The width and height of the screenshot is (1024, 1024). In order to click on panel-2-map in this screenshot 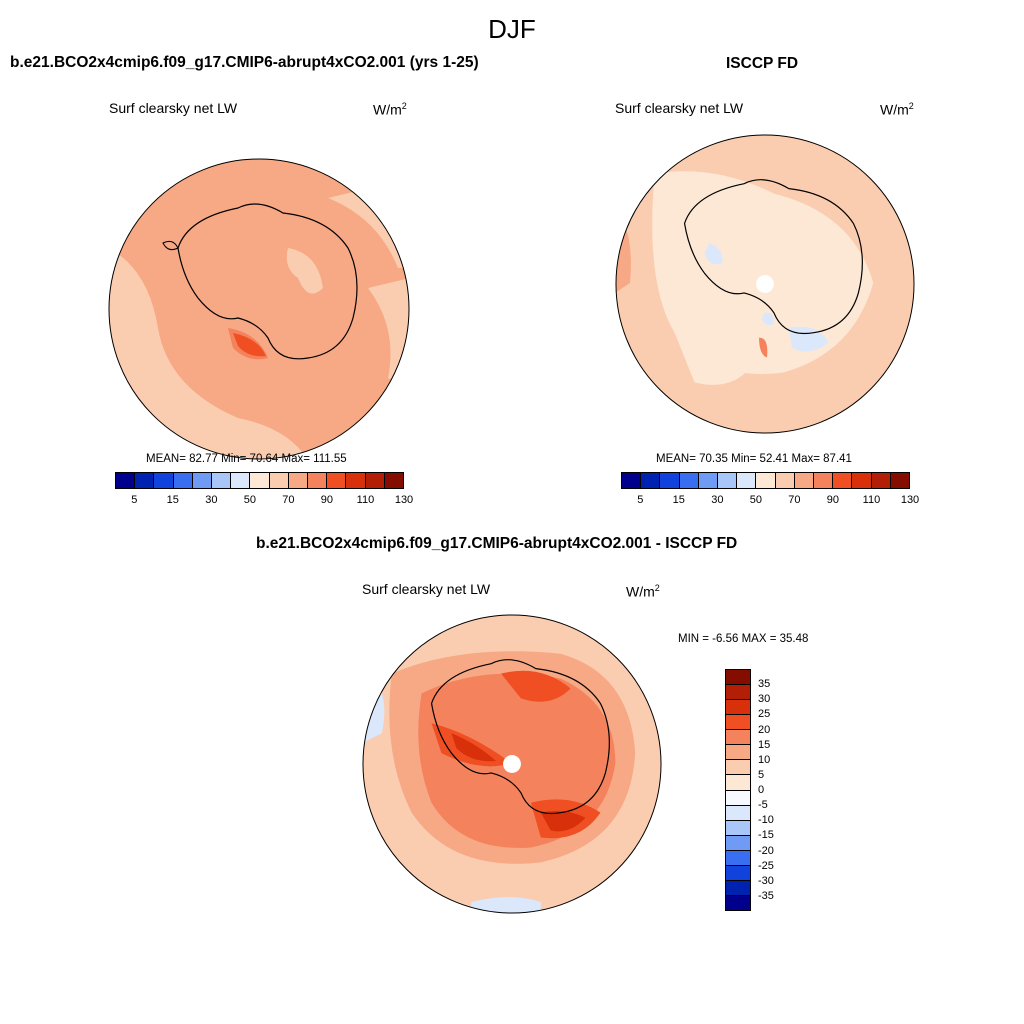, I will do `click(765, 284)`.